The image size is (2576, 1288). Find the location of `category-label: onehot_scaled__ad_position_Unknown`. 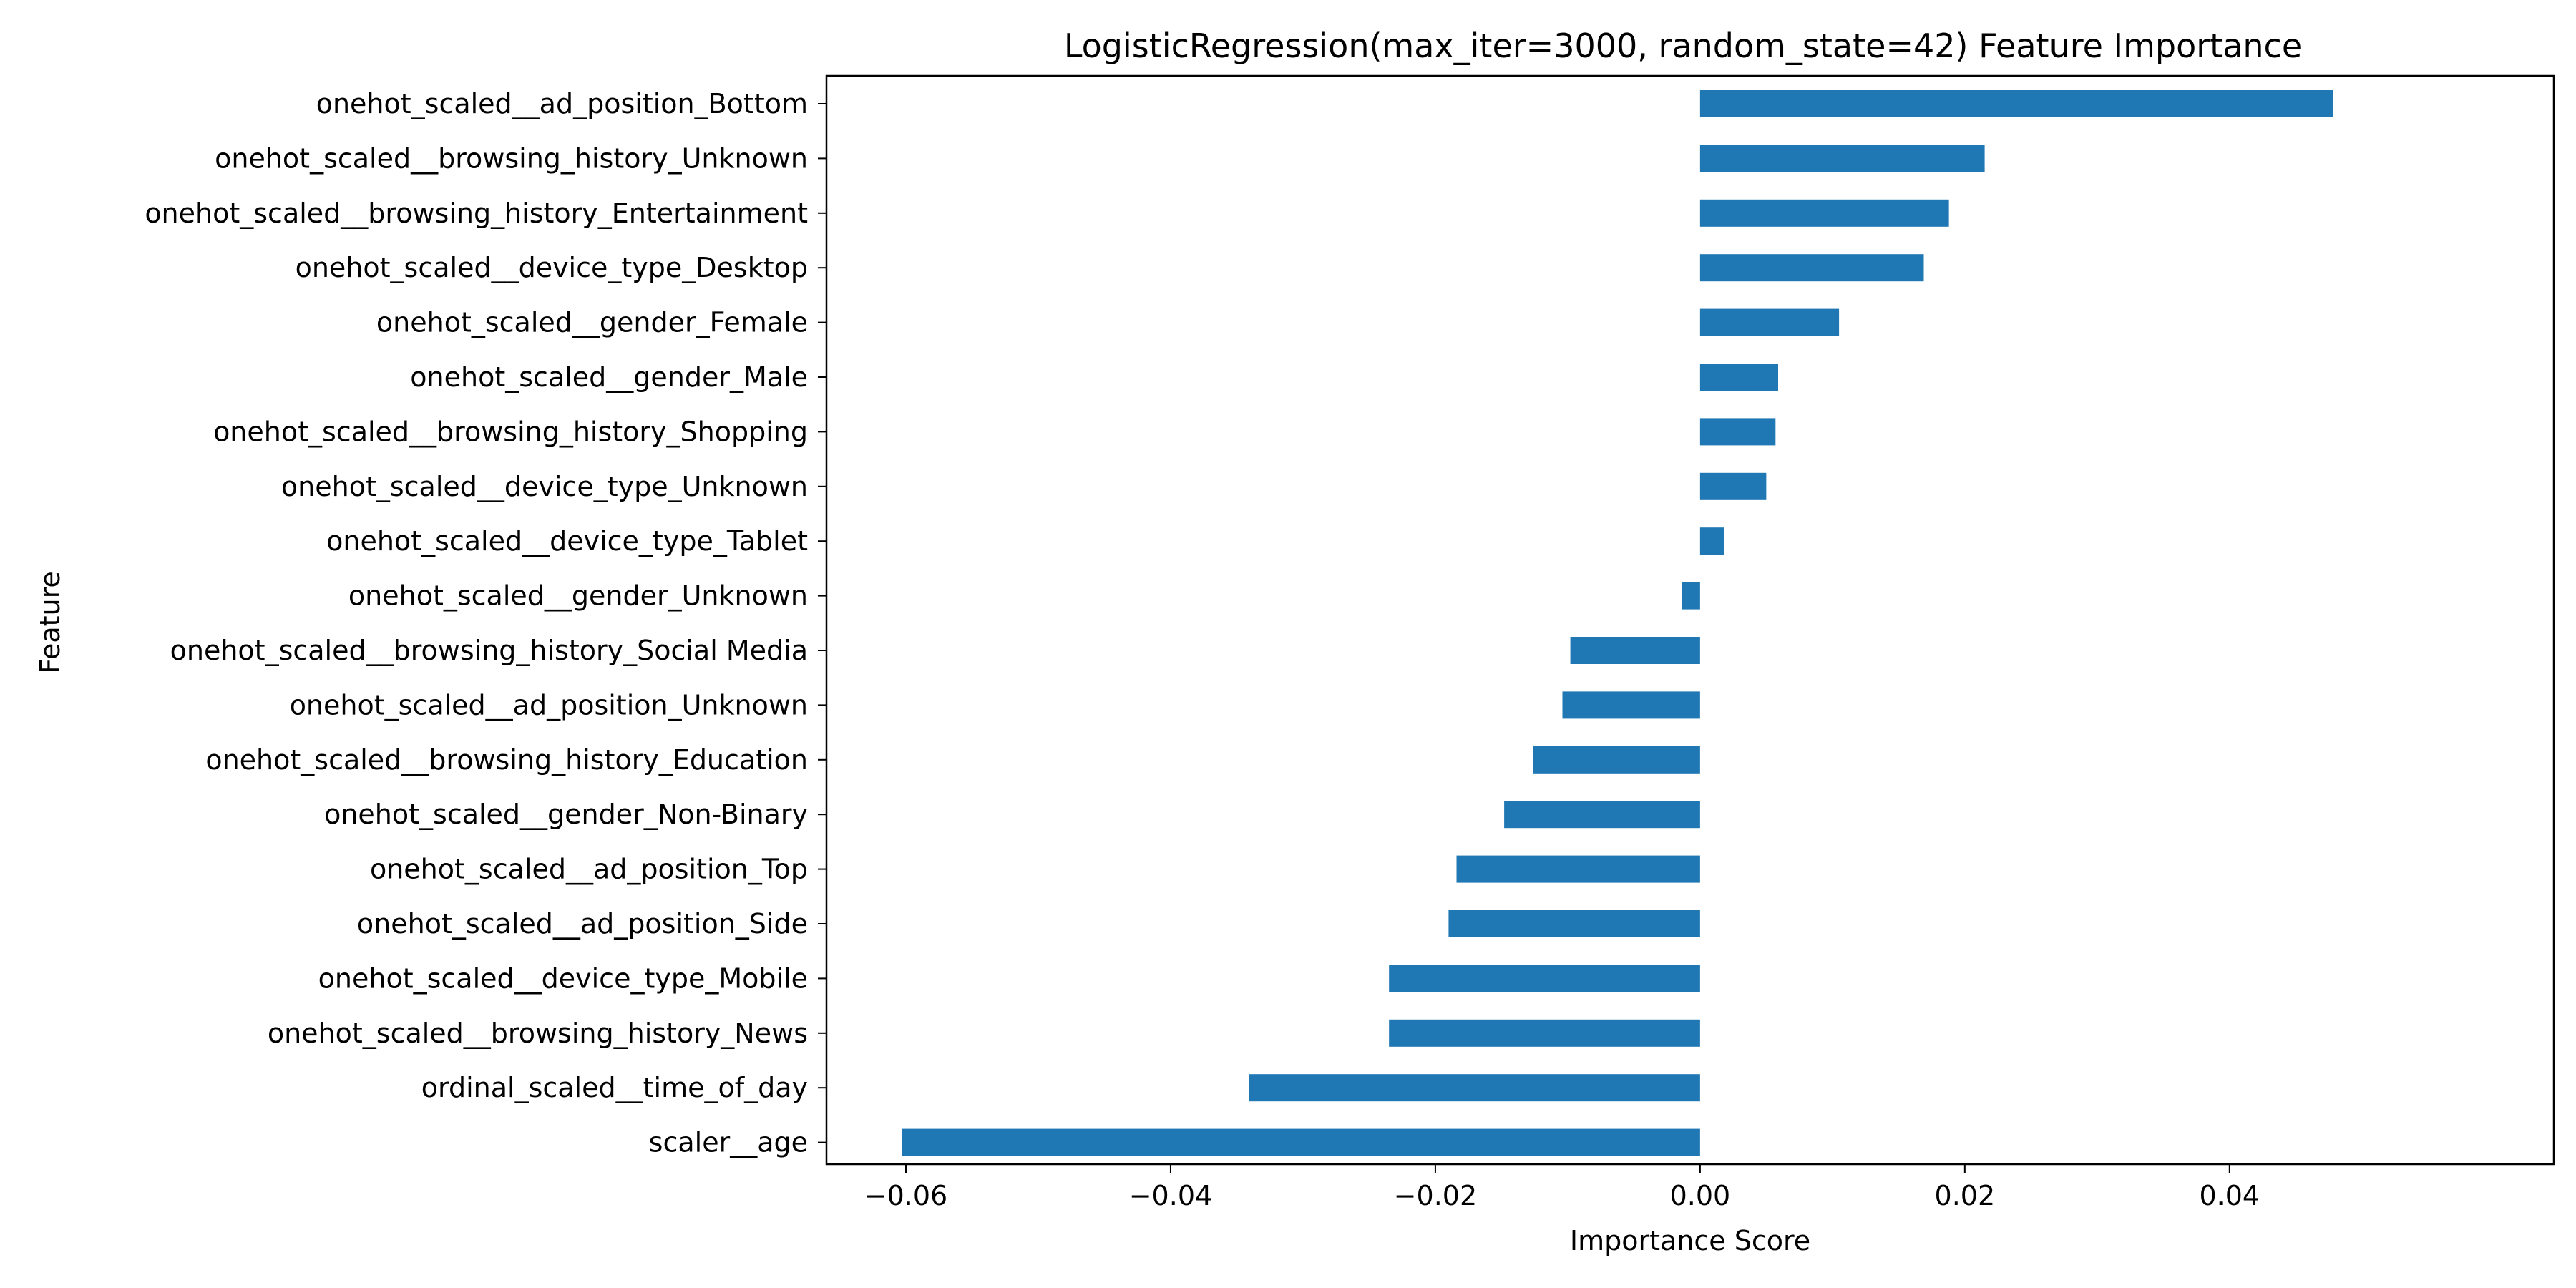

category-label: onehot_scaled__ad_position_Unknown is located at coordinates (549, 705).